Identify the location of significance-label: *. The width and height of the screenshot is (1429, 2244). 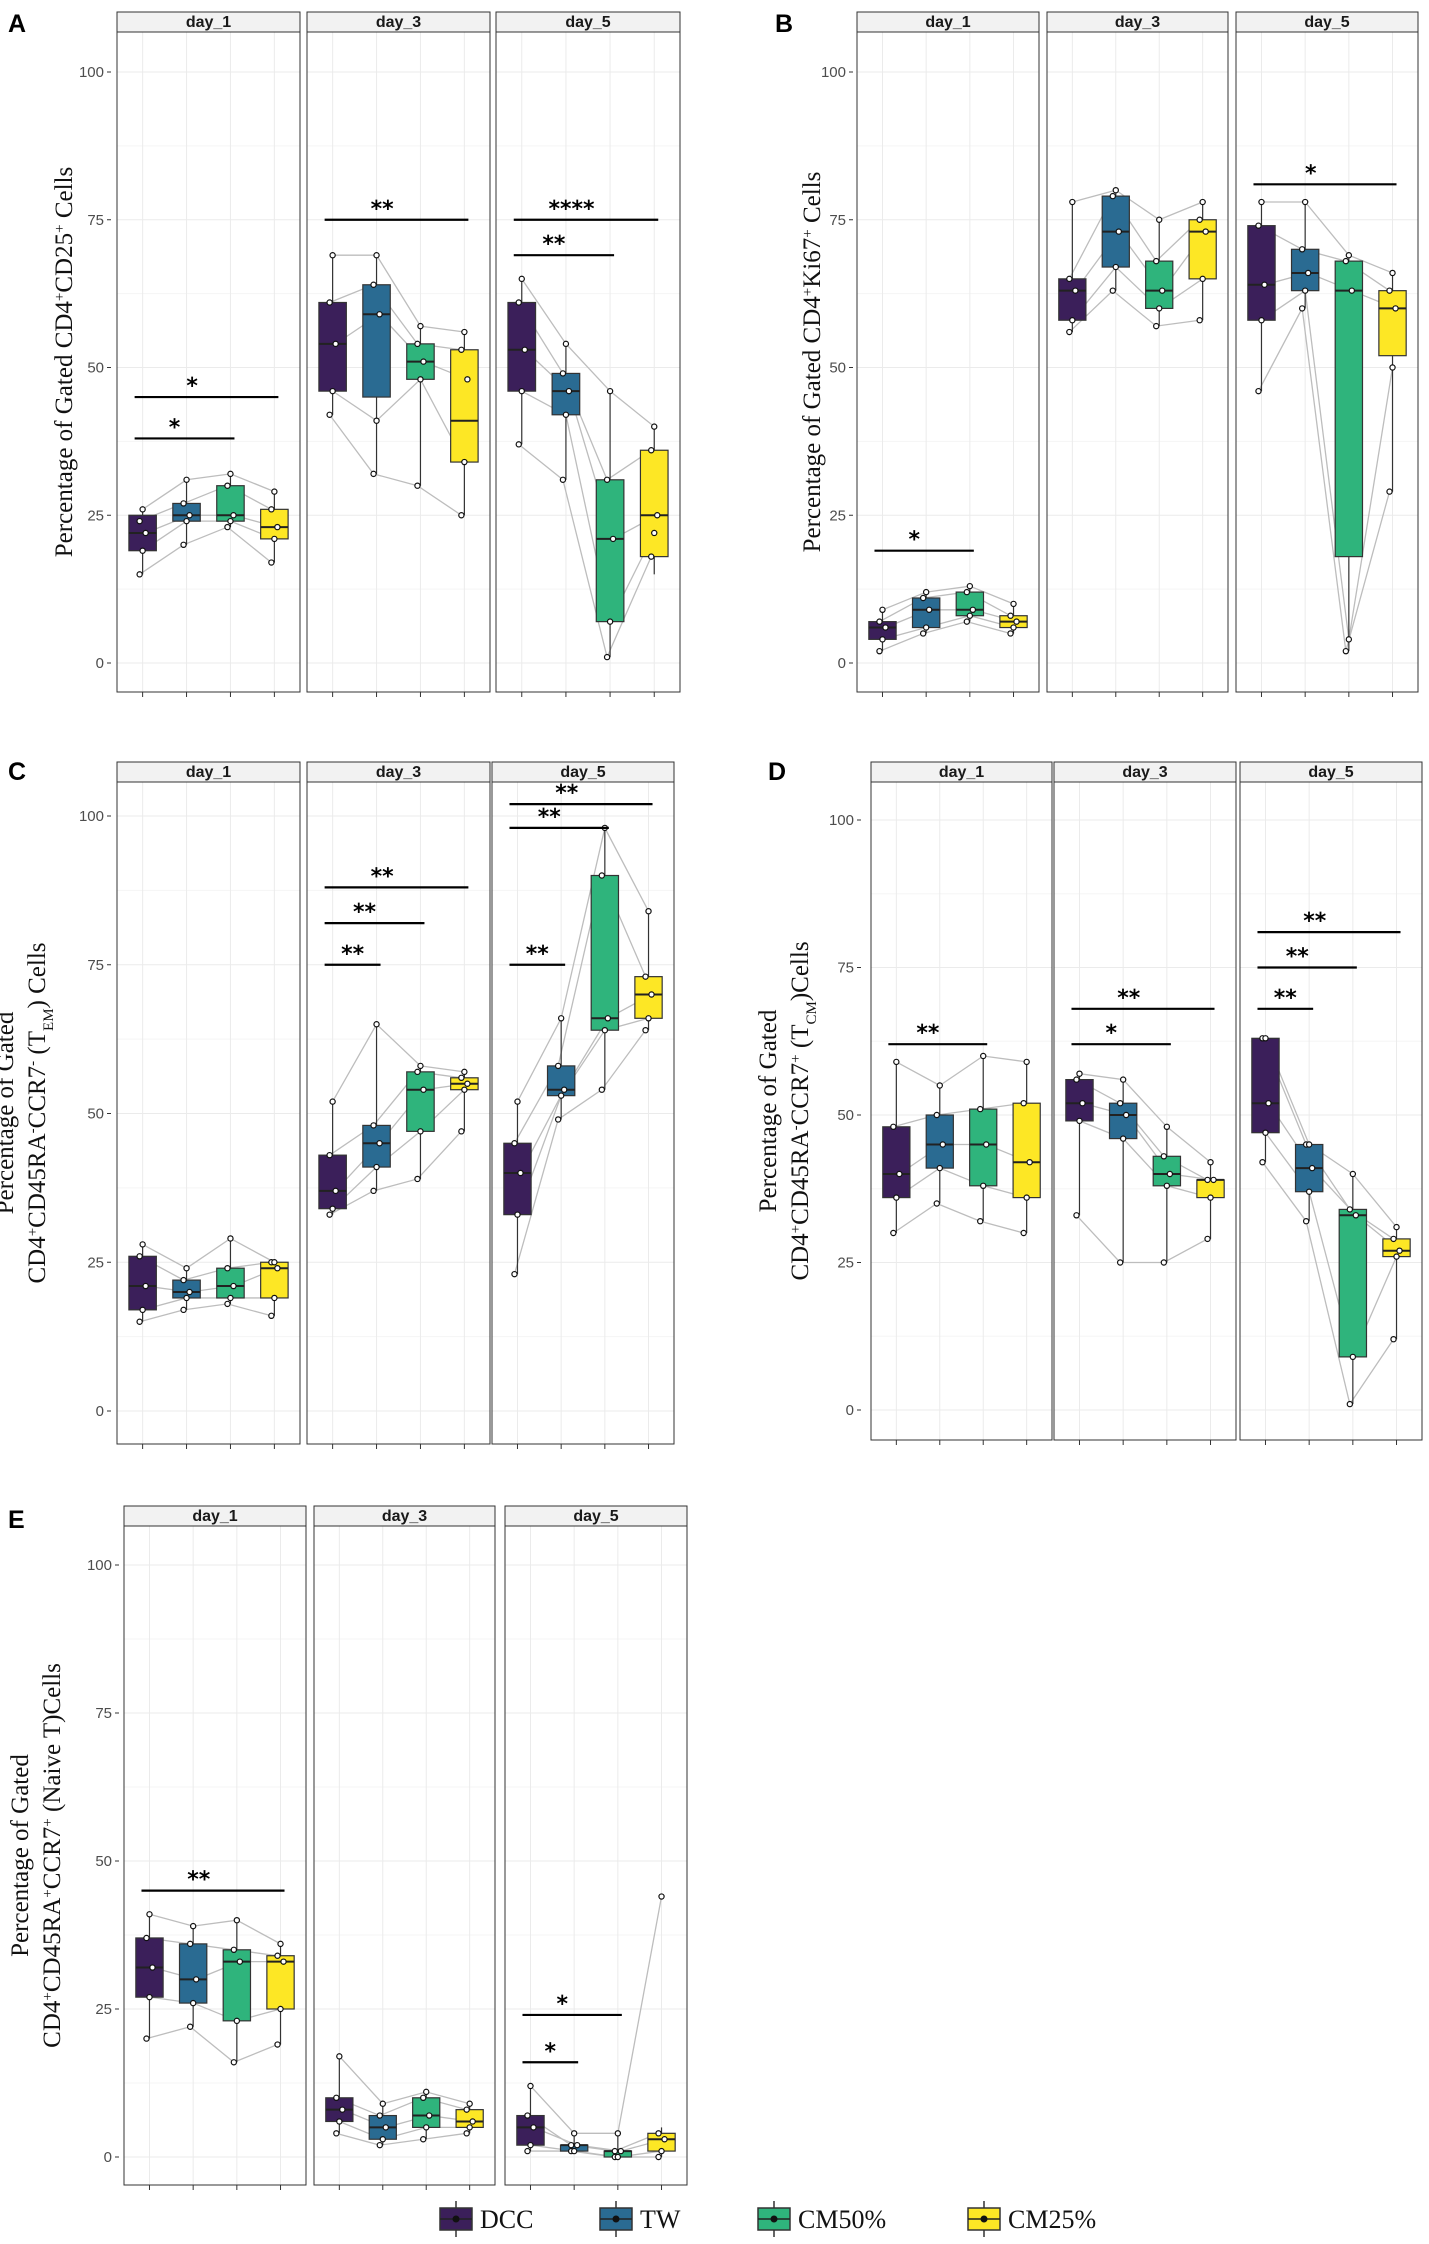
(175, 427).